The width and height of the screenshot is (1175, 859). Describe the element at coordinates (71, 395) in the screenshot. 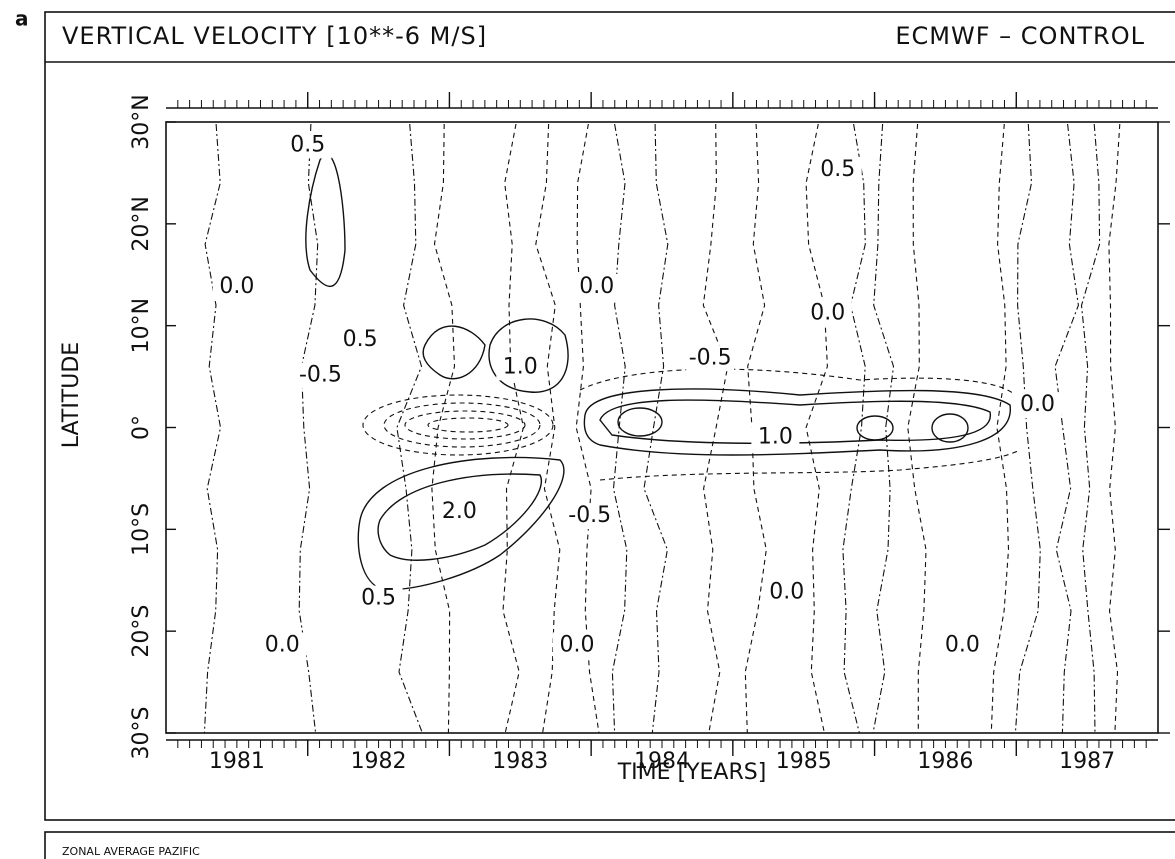

I see `y-axis-label: LATITUDE` at that location.